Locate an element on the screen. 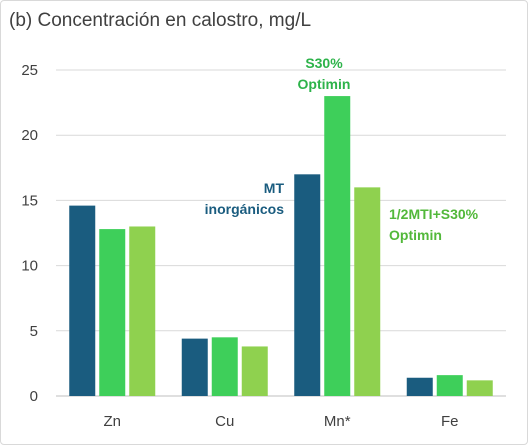 Image resolution: width=528 pixels, height=445 pixels. x-category-label: Fe is located at coordinates (450, 421).